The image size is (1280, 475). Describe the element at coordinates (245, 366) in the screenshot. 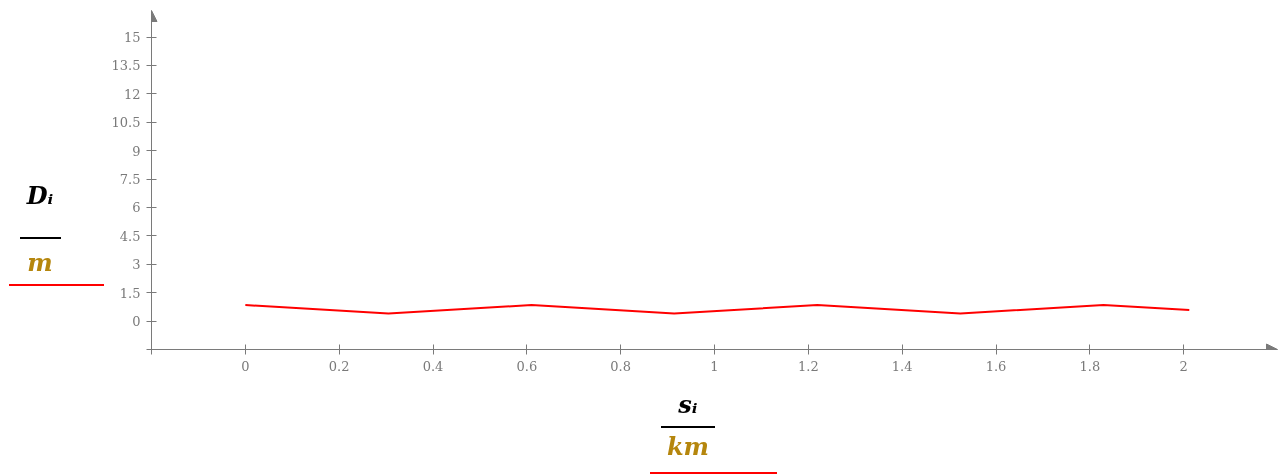

I see `x-tick-label: 0` at that location.